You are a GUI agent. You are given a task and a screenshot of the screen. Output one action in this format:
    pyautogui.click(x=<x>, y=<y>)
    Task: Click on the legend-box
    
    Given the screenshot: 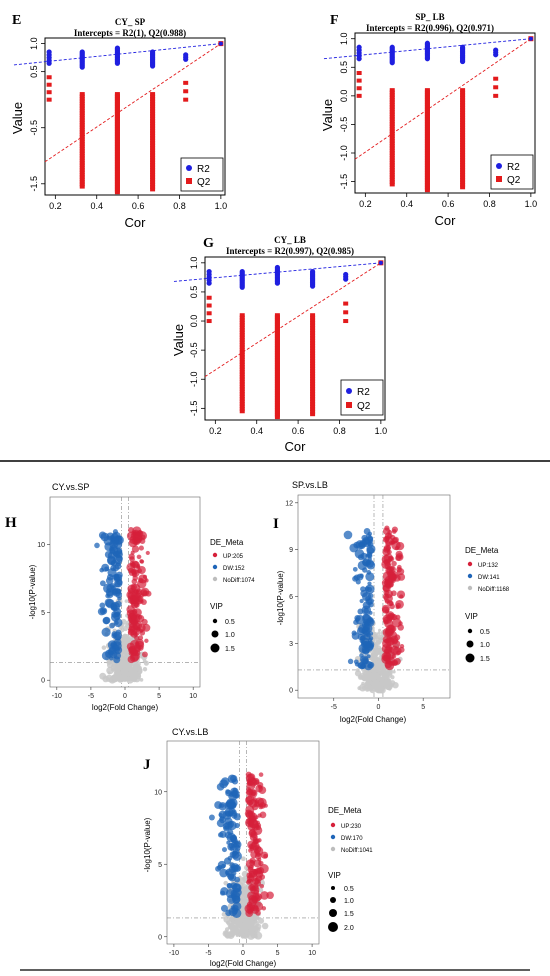 What is the action you would take?
    pyautogui.click(x=512, y=172)
    